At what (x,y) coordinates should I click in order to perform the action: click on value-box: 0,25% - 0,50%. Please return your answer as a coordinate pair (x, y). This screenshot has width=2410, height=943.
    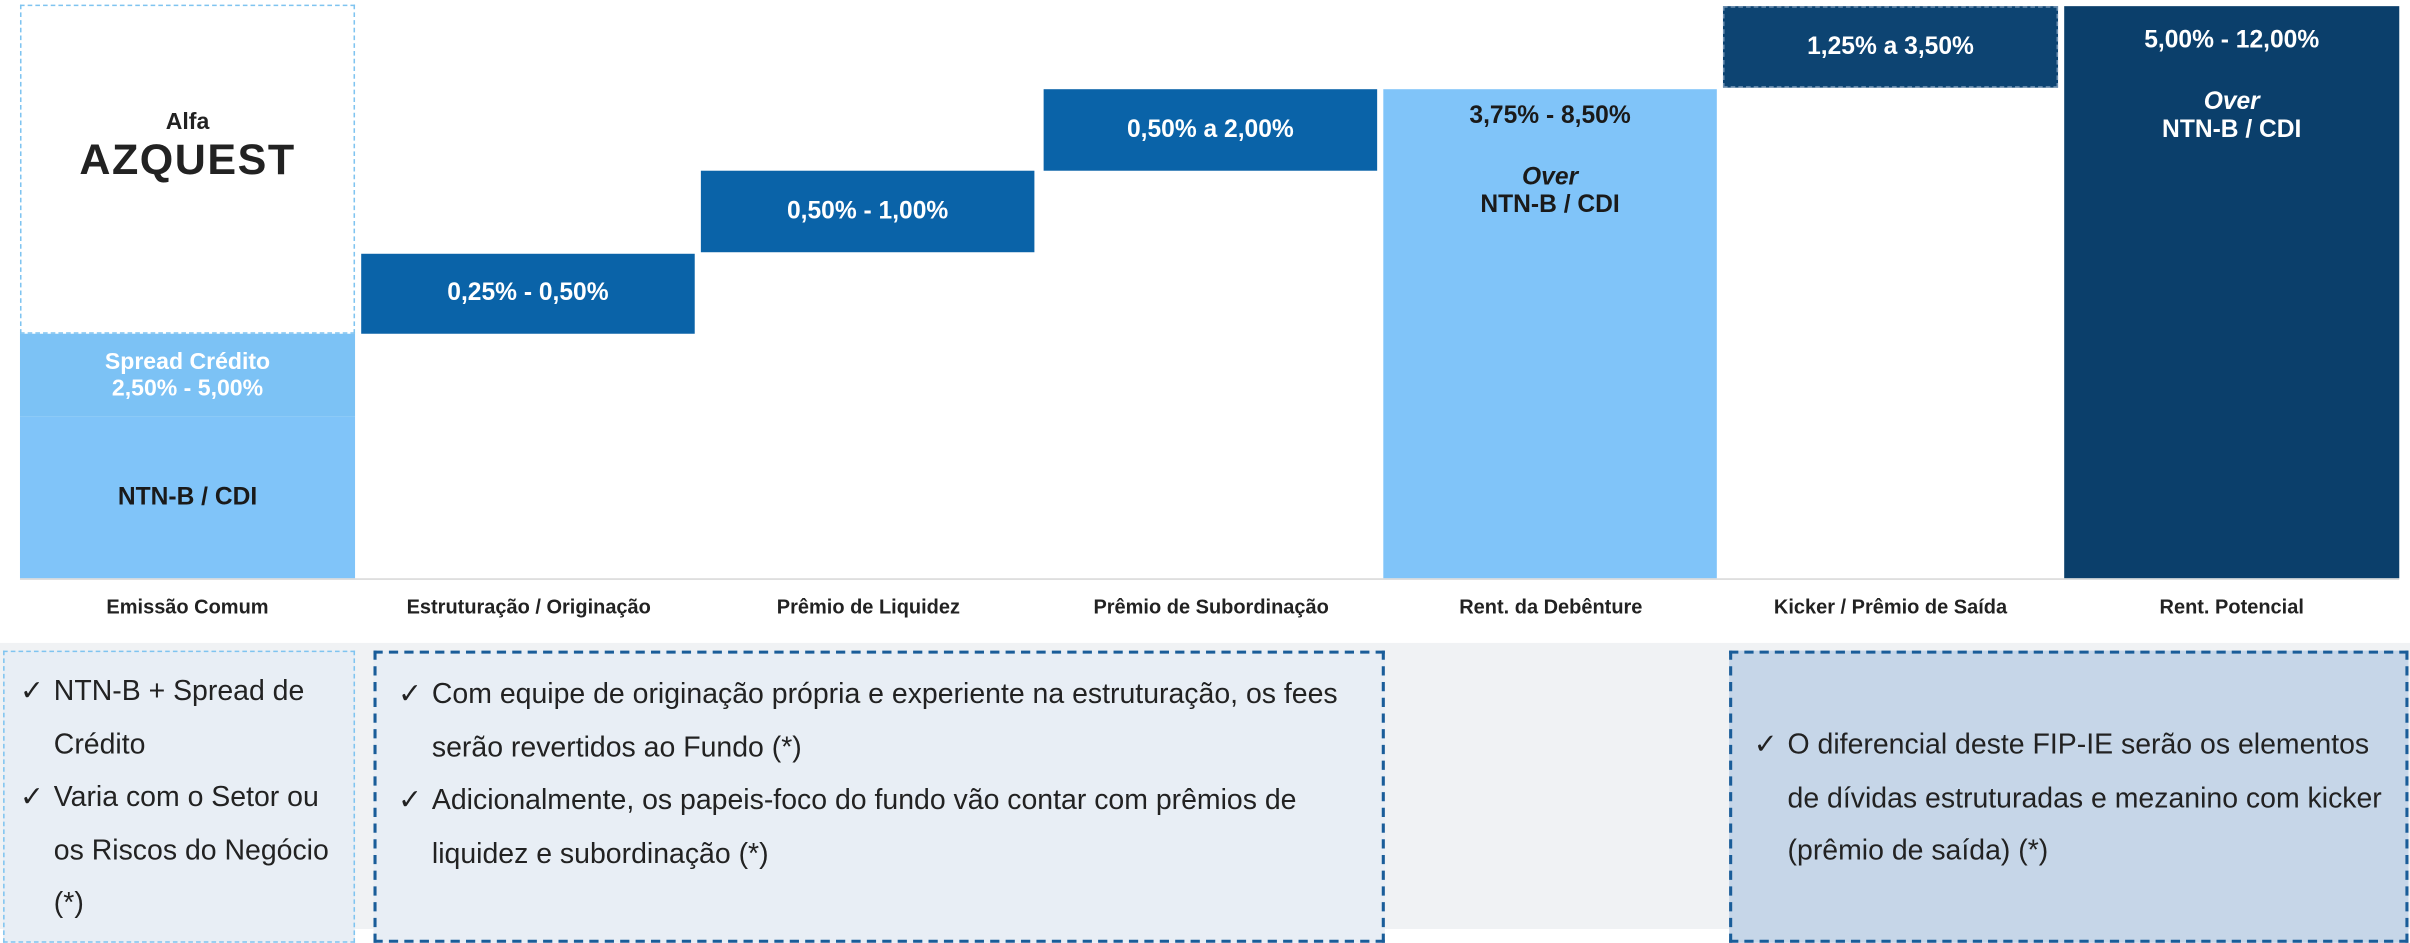
    Looking at the image, I should click on (528, 293).